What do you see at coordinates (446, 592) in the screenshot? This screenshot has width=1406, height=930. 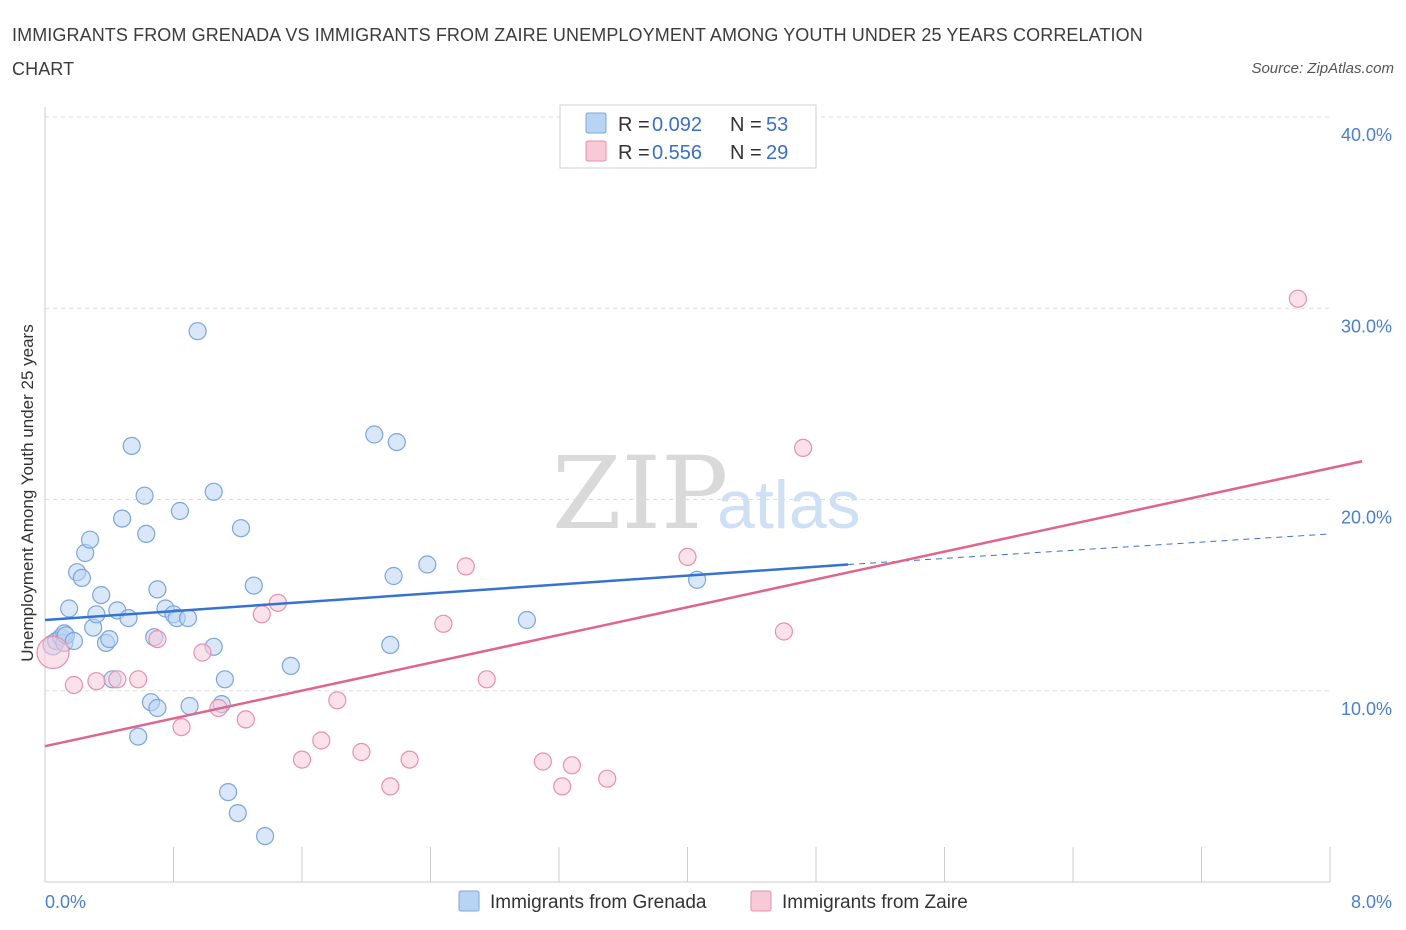 I see `trend-line-grenada` at bounding box center [446, 592].